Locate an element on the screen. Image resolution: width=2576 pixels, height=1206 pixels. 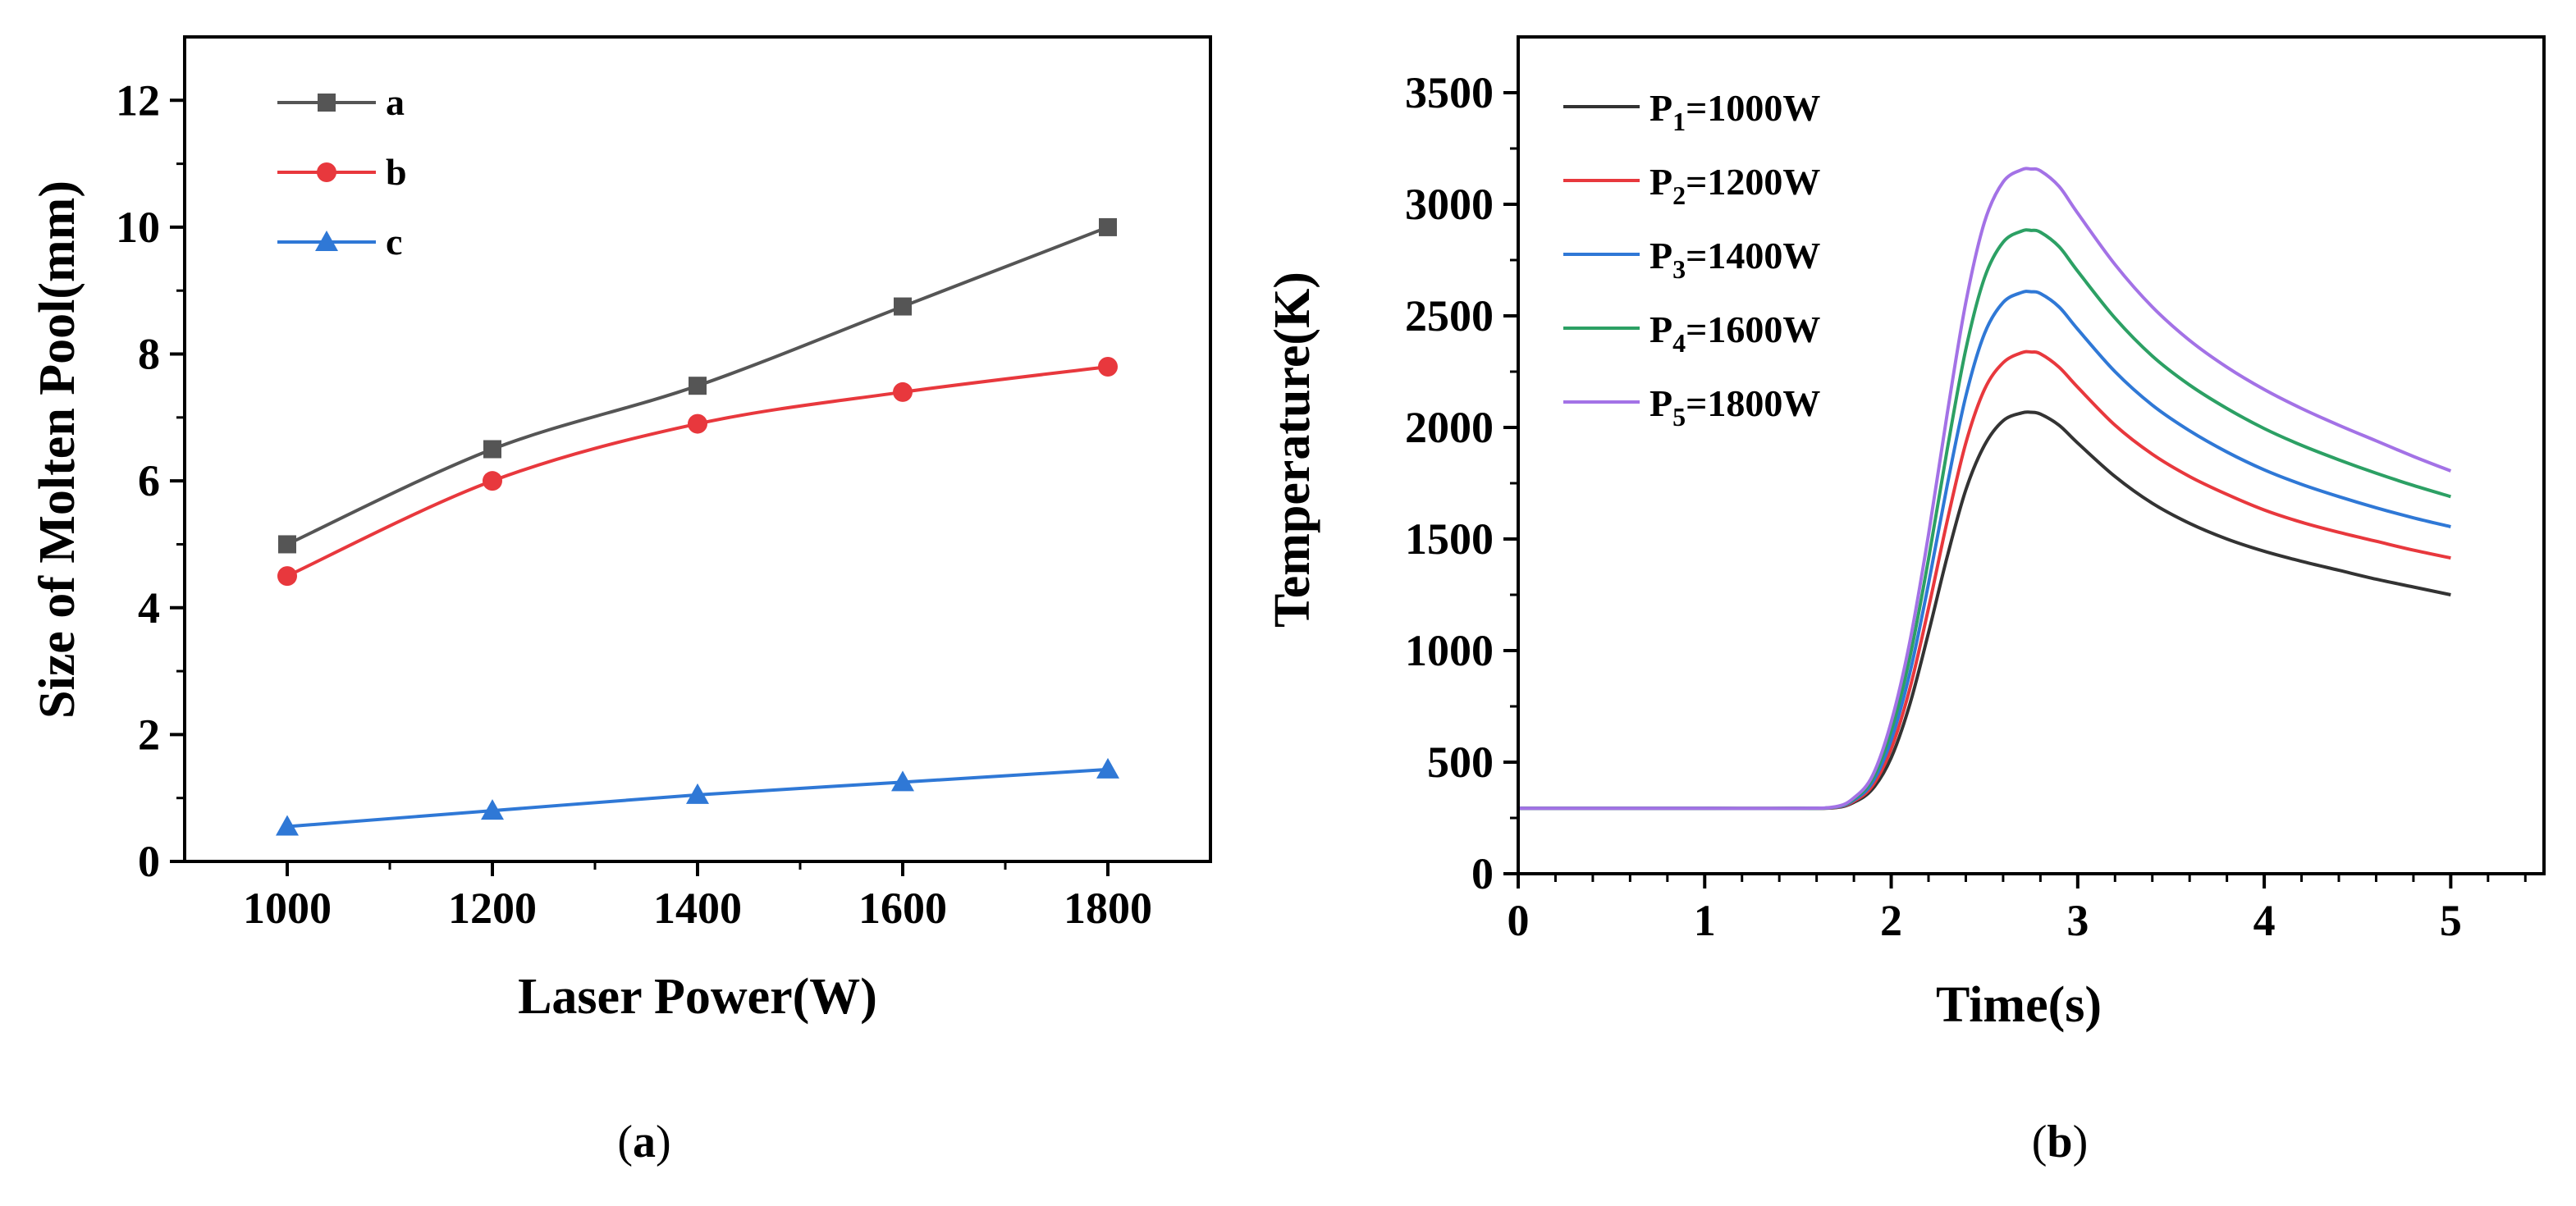
panel-b-legend-label-1: P1=1000W is located at coordinates (1734, 111).